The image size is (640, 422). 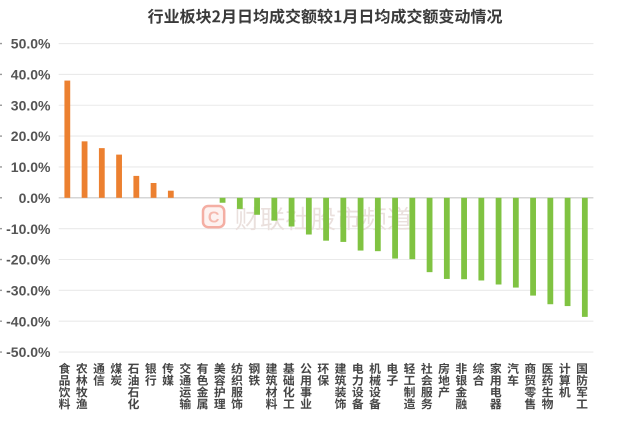 What do you see at coordinates (31, 167) in the screenshot?
I see `svg-text: 10.0%` at bounding box center [31, 167].